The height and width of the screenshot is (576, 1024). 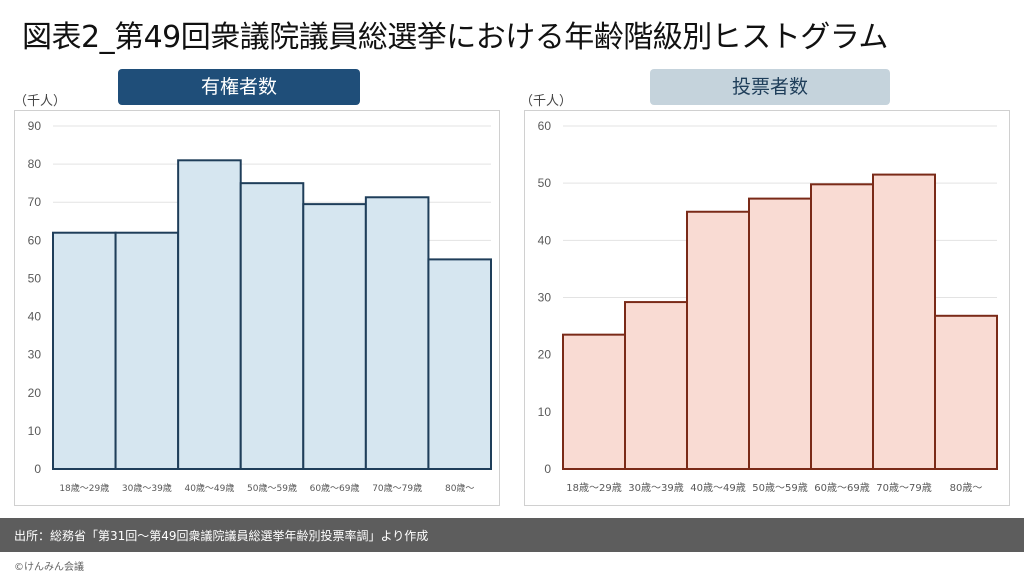 What do you see at coordinates (84, 488) in the screenshot?
I see `x-tick-label-voters: 18歳～29歳` at bounding box center [84, 488].